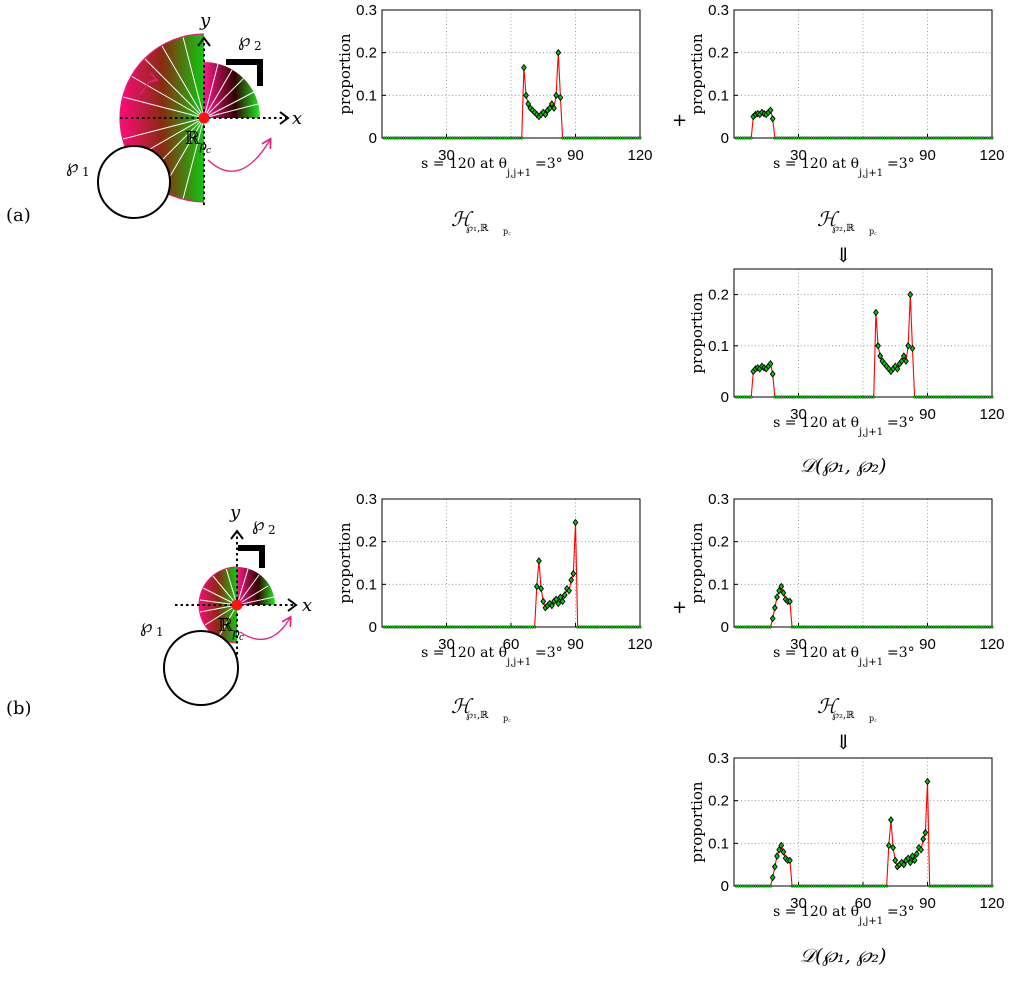 The height and width of the screenshot is (984, 1017). Describe the element at coordinates (208, 151) in the screenshot. I see `region-subsub-a: c` at that location.